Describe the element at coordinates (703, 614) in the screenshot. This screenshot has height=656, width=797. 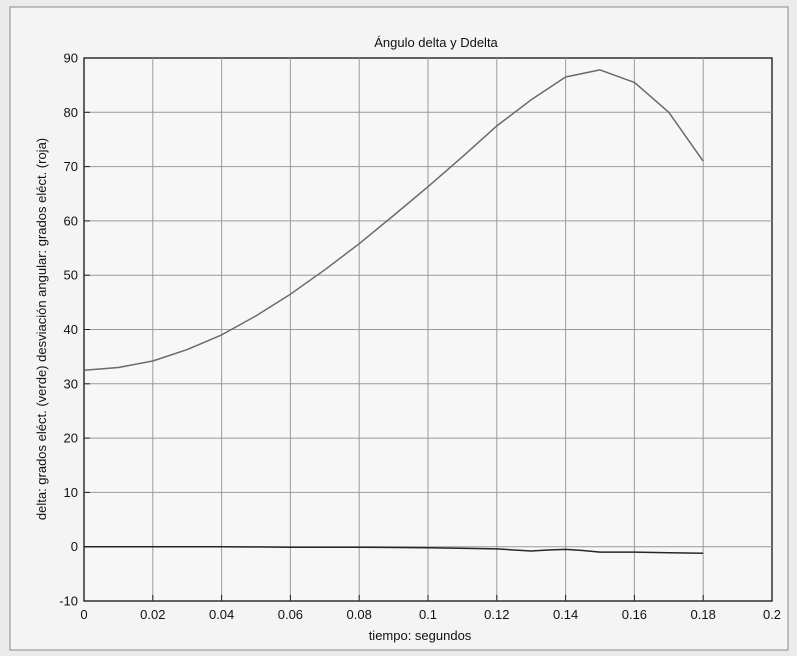
I see `x-tick-label: 0.18` at that location.